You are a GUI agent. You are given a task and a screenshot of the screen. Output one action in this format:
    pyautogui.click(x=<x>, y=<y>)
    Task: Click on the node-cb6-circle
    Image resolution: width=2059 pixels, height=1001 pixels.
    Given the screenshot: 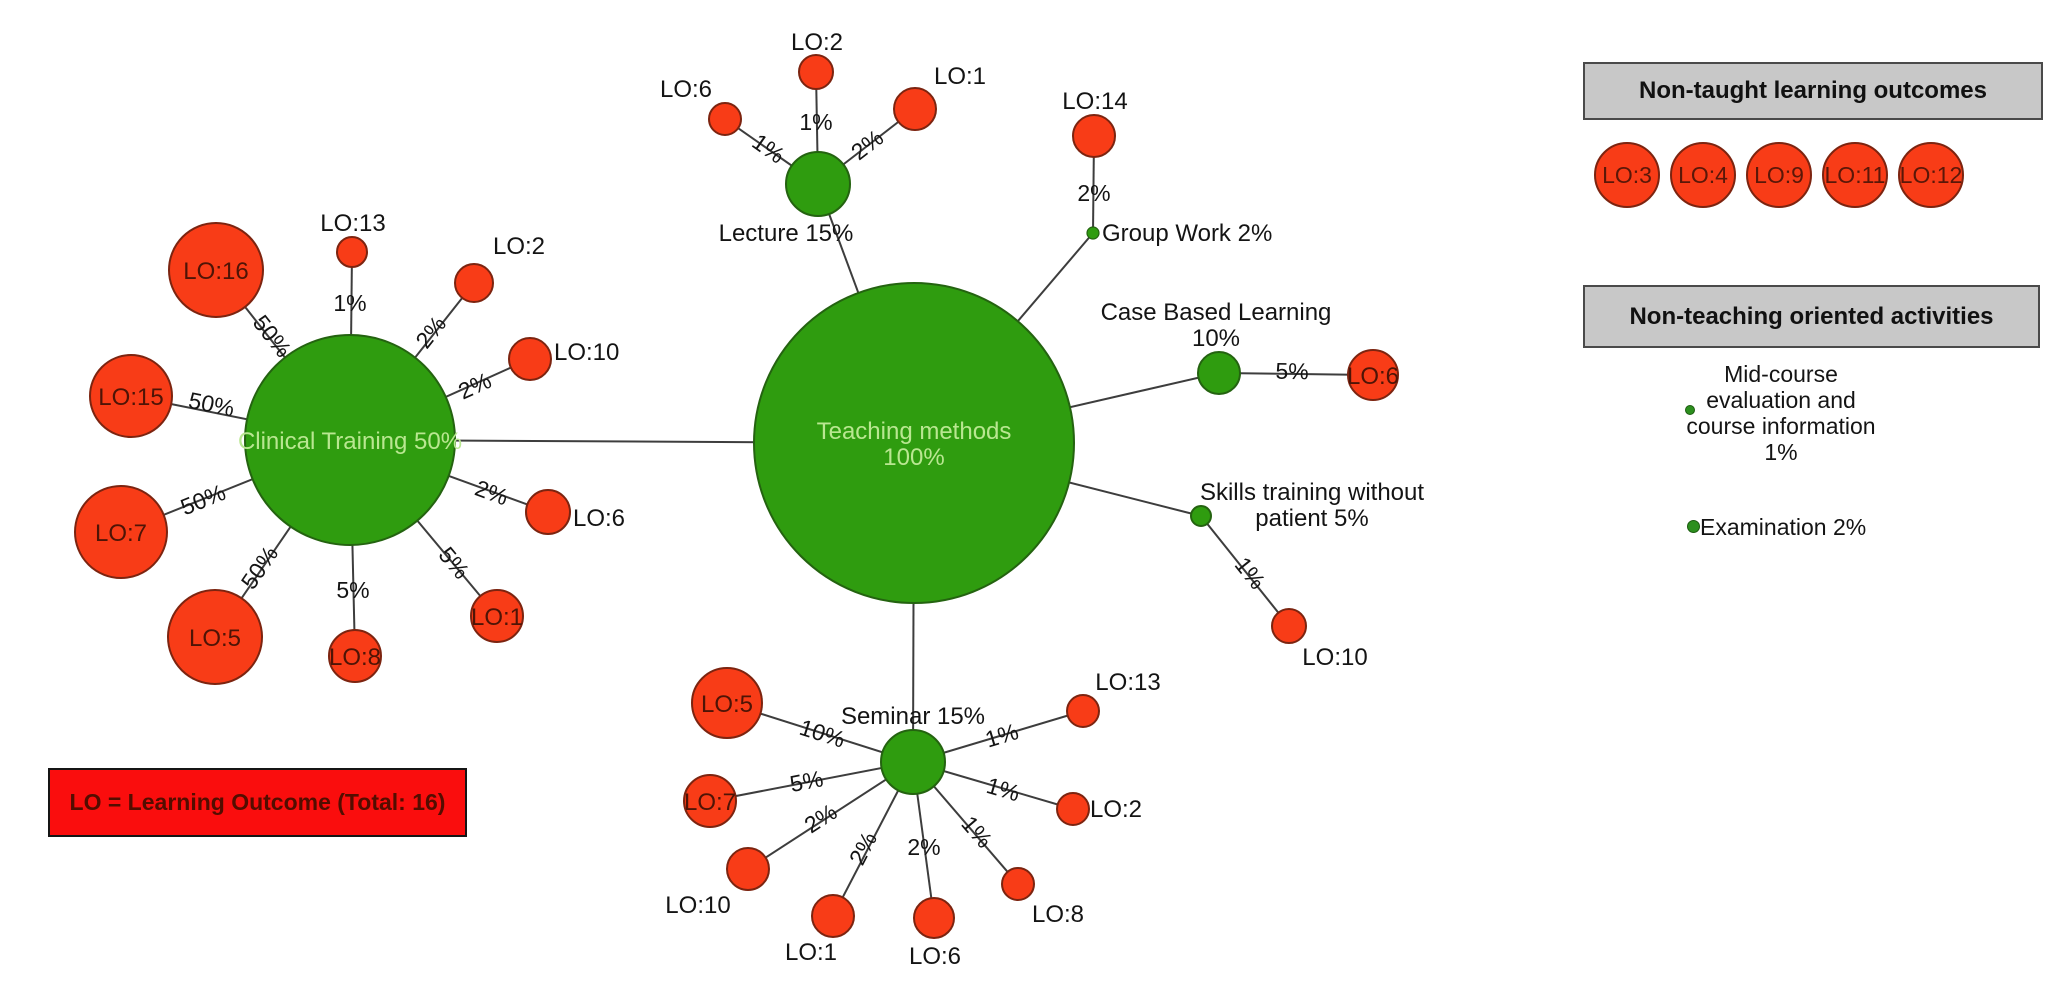 What is the action you would take?
    pyautogui.click(x=1373, y=375)
    